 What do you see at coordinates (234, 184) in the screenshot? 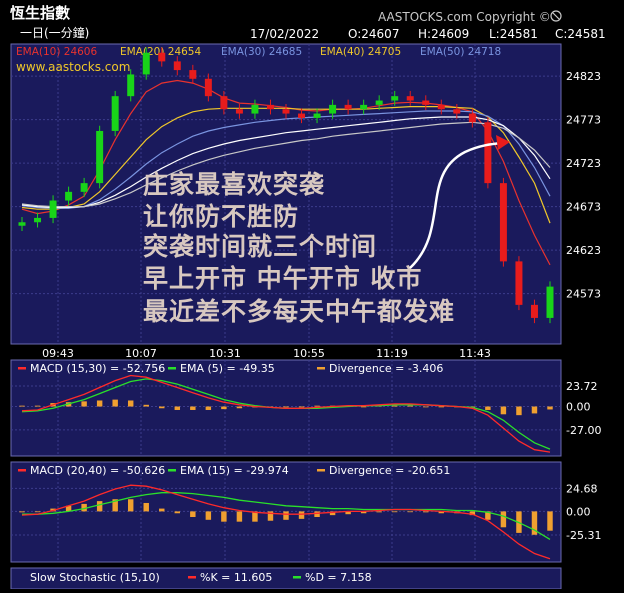
I see `annotation-line-0: 庄家最喜欢突袭` at bounding box center [234, 184].